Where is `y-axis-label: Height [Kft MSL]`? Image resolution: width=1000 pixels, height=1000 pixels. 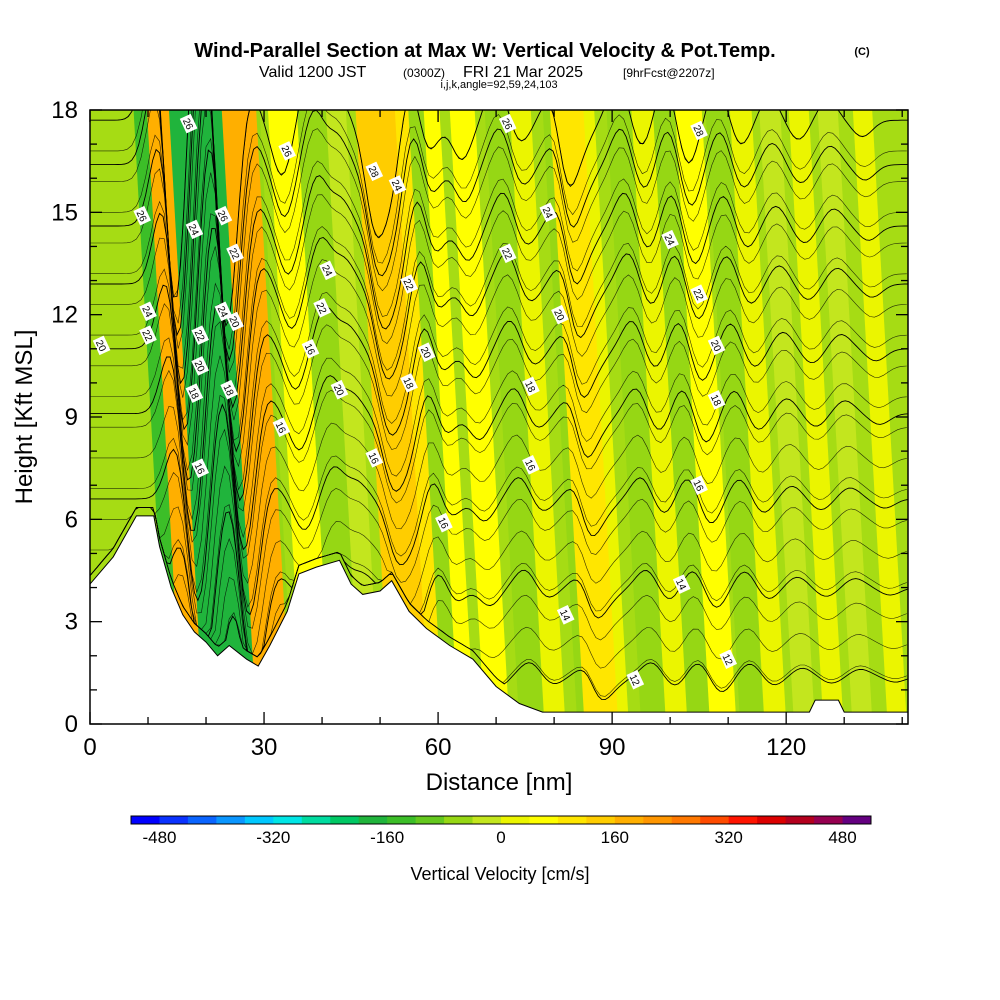 y-axis-label: Height [Kft MSL] is located at coordinates (24, 417).